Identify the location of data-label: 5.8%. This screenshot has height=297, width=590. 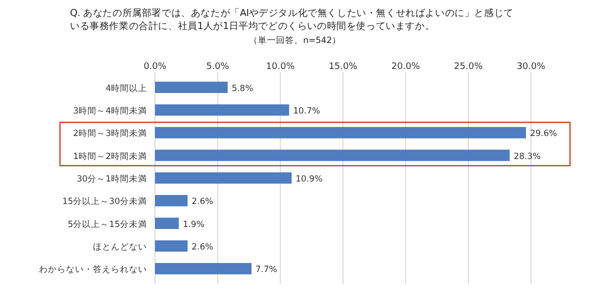
(243, 89).